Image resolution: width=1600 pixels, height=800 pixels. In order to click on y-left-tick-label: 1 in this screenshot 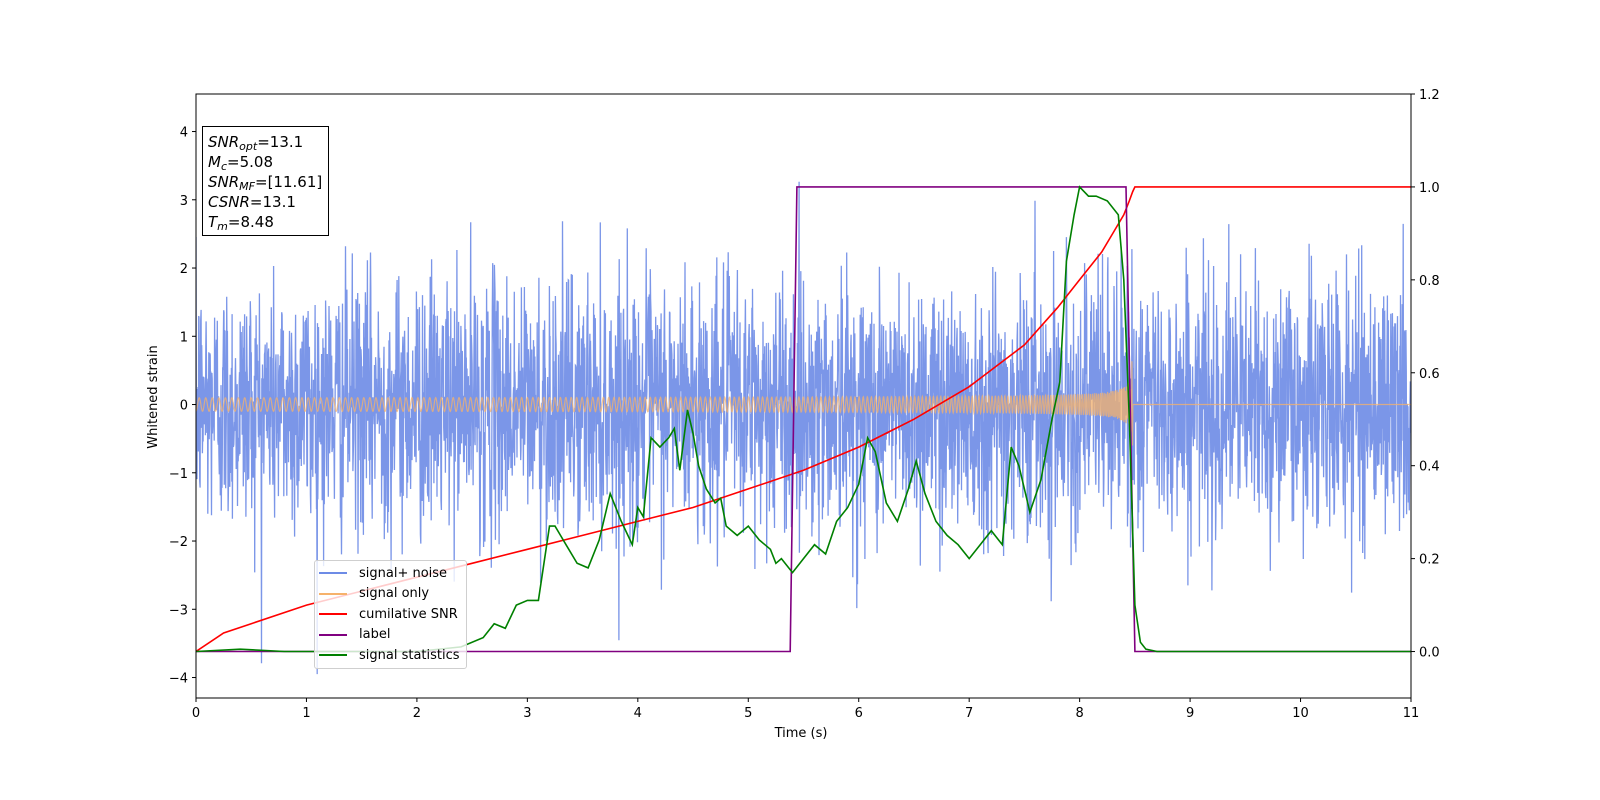, I will do `click(184, 337)`.